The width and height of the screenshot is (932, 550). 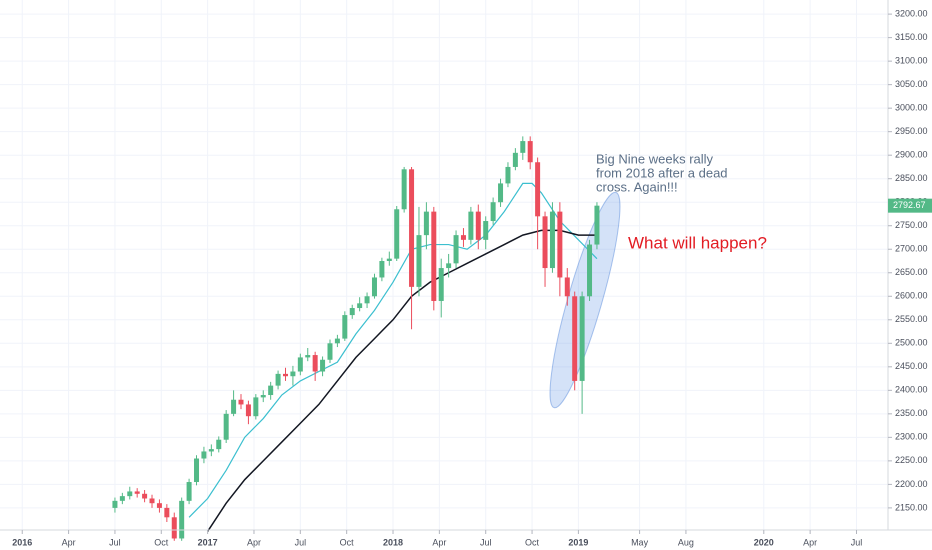 I want to click on annotation-line: from 2018 after a dead, so click(x=662, y=172).